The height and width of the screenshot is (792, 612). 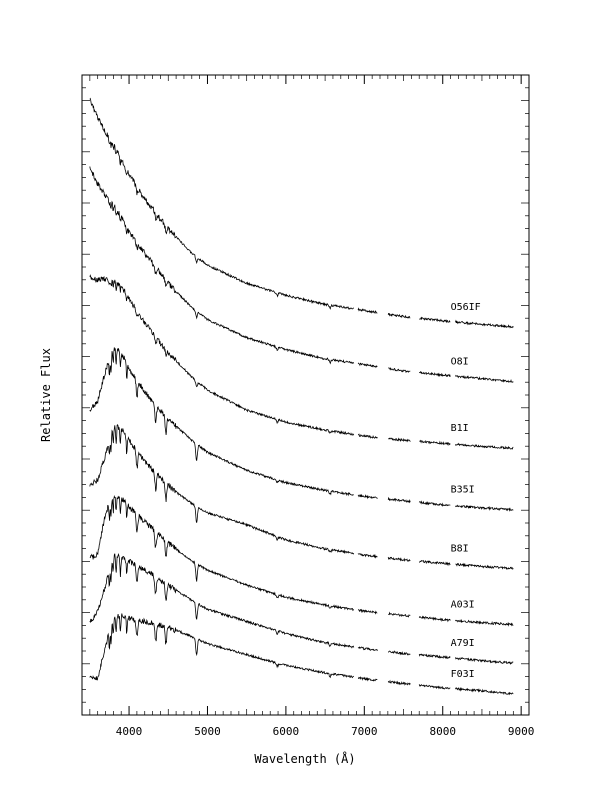 What do you see at coordinates (521, 731) in the screenshot?
I see `x-tick-label: 9000` at bounding box center [521, 731].